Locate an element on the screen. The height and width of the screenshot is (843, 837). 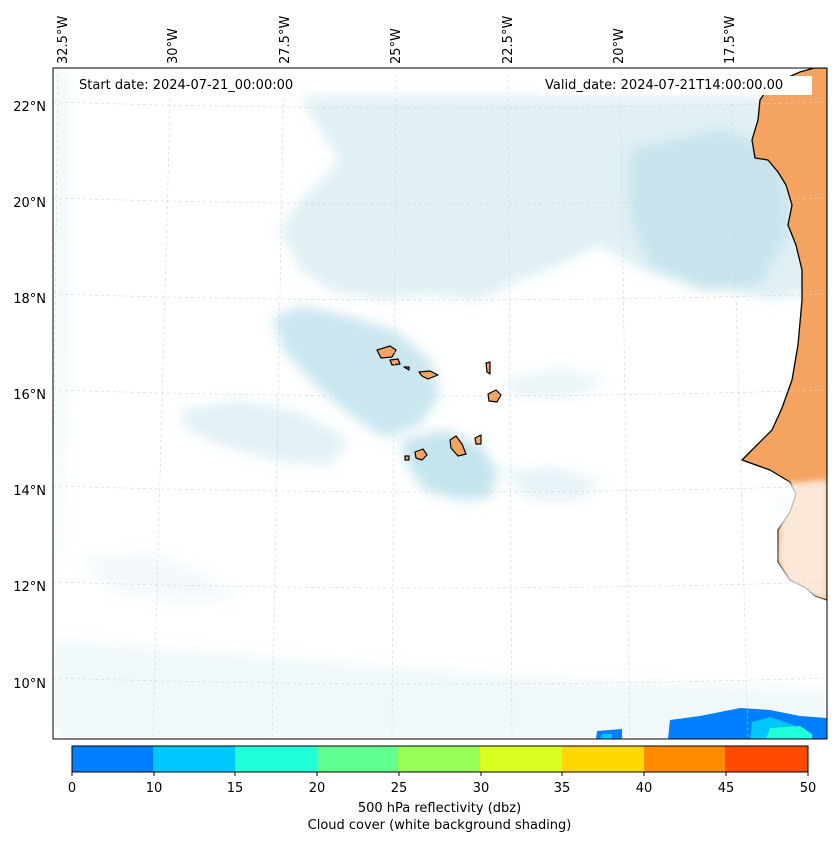
lat-label: 14°N is located at coordinates (29, 491).